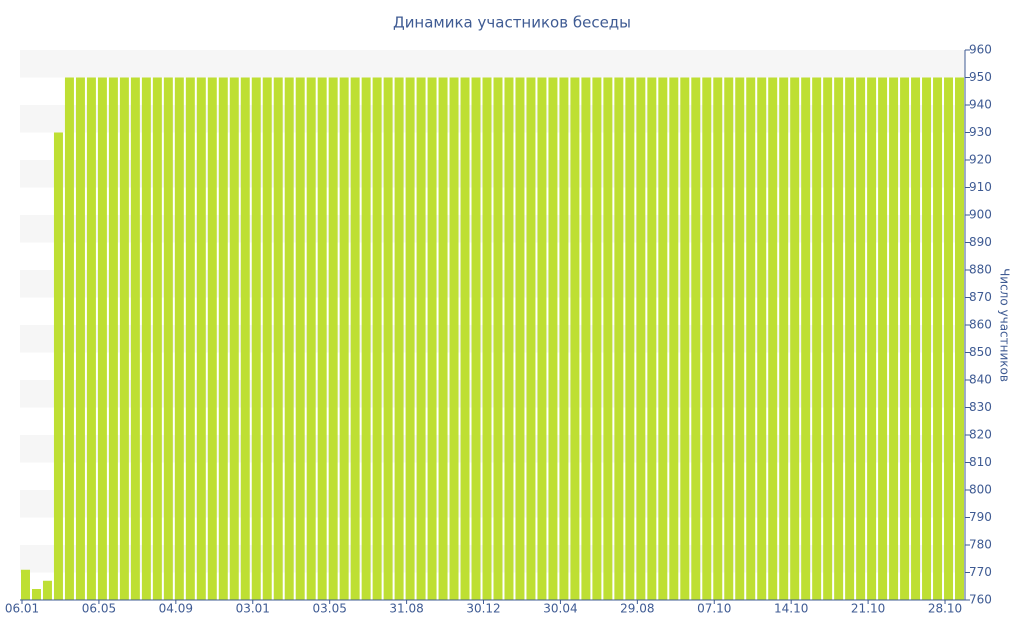 The image size is (1024, 644). What do you see at coordinates (868, 609) in the screenshot?
I see `x-tick-label: 21.10` at bounding box center [868, 609].